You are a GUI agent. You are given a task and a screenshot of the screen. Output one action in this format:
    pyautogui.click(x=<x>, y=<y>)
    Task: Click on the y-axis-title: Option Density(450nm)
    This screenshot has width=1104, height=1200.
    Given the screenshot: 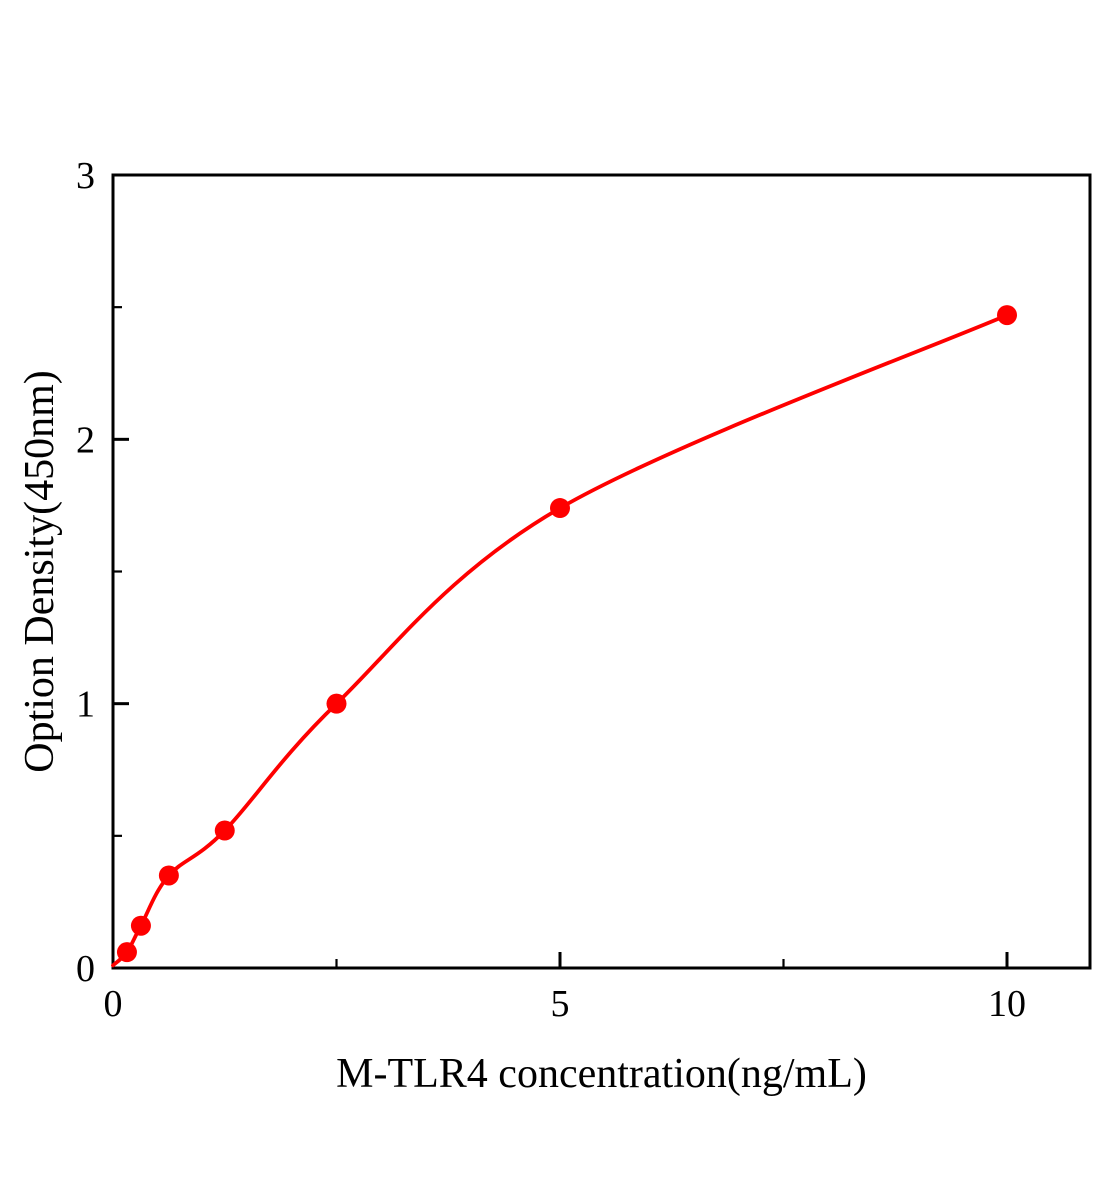 What is the action you would take?
    pyautogui.click(x=40, y=571)
    